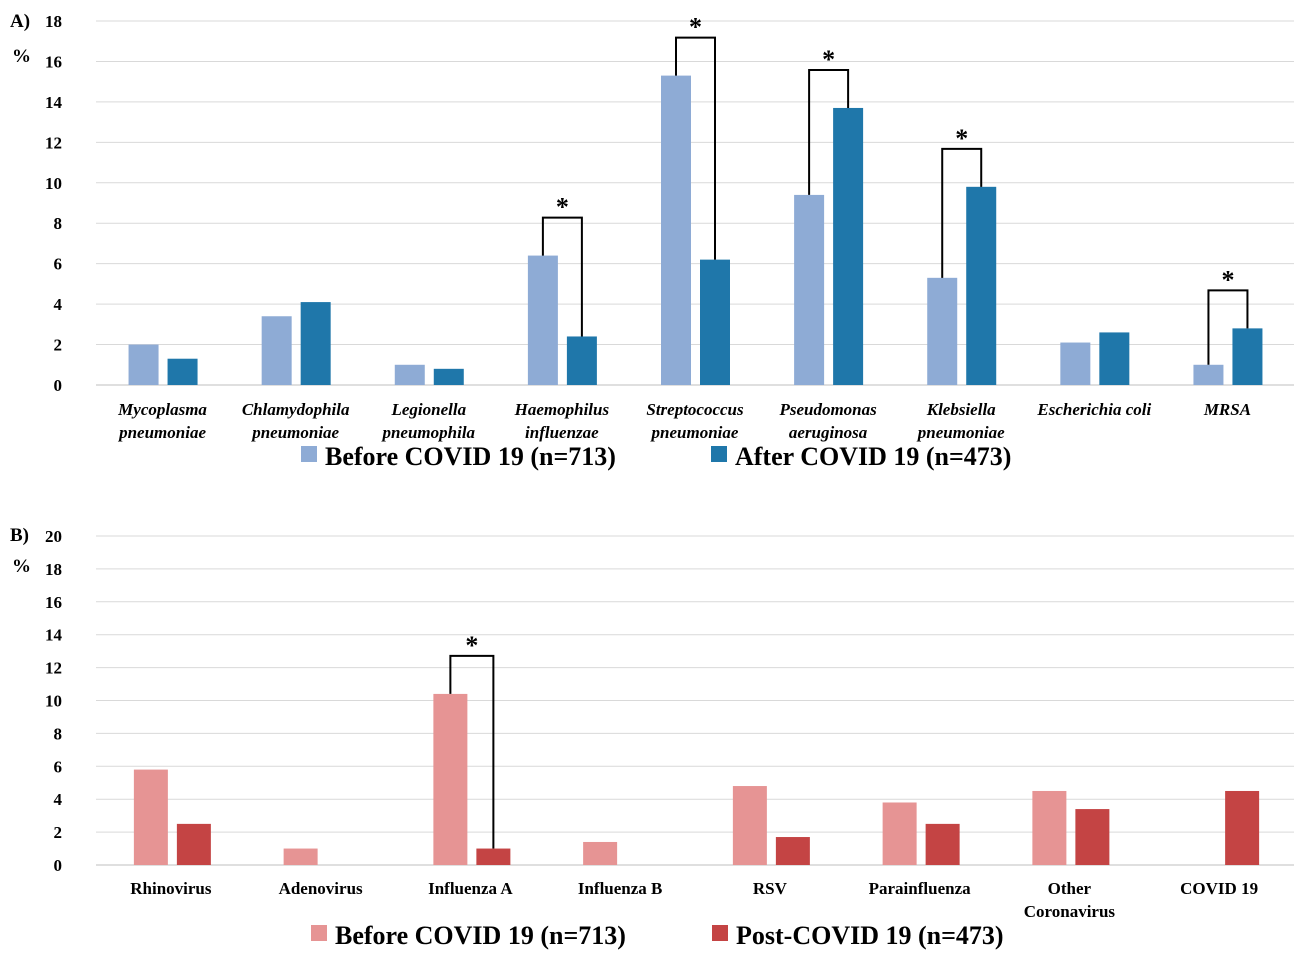  I want to click on x-category-label: influenzae, so click(562, 432).